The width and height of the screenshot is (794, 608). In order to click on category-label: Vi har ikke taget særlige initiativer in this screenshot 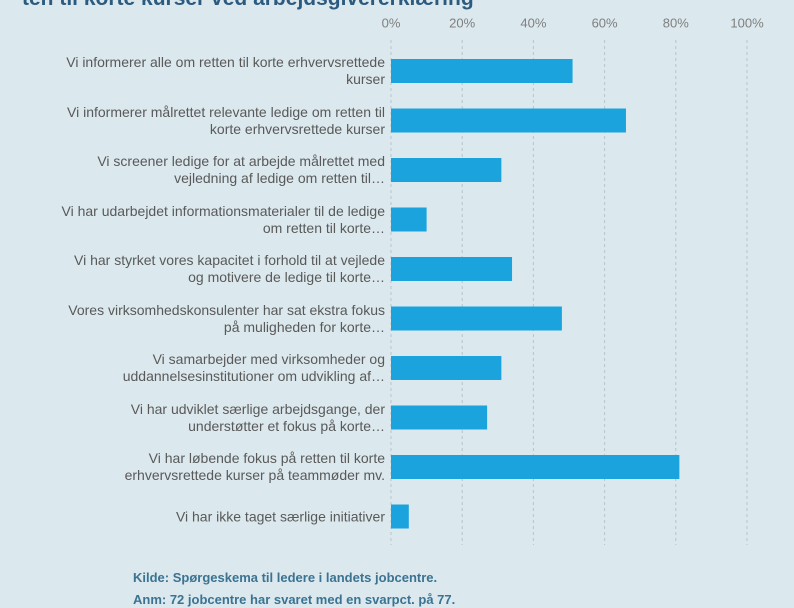, I will do `click(280, 516)`.